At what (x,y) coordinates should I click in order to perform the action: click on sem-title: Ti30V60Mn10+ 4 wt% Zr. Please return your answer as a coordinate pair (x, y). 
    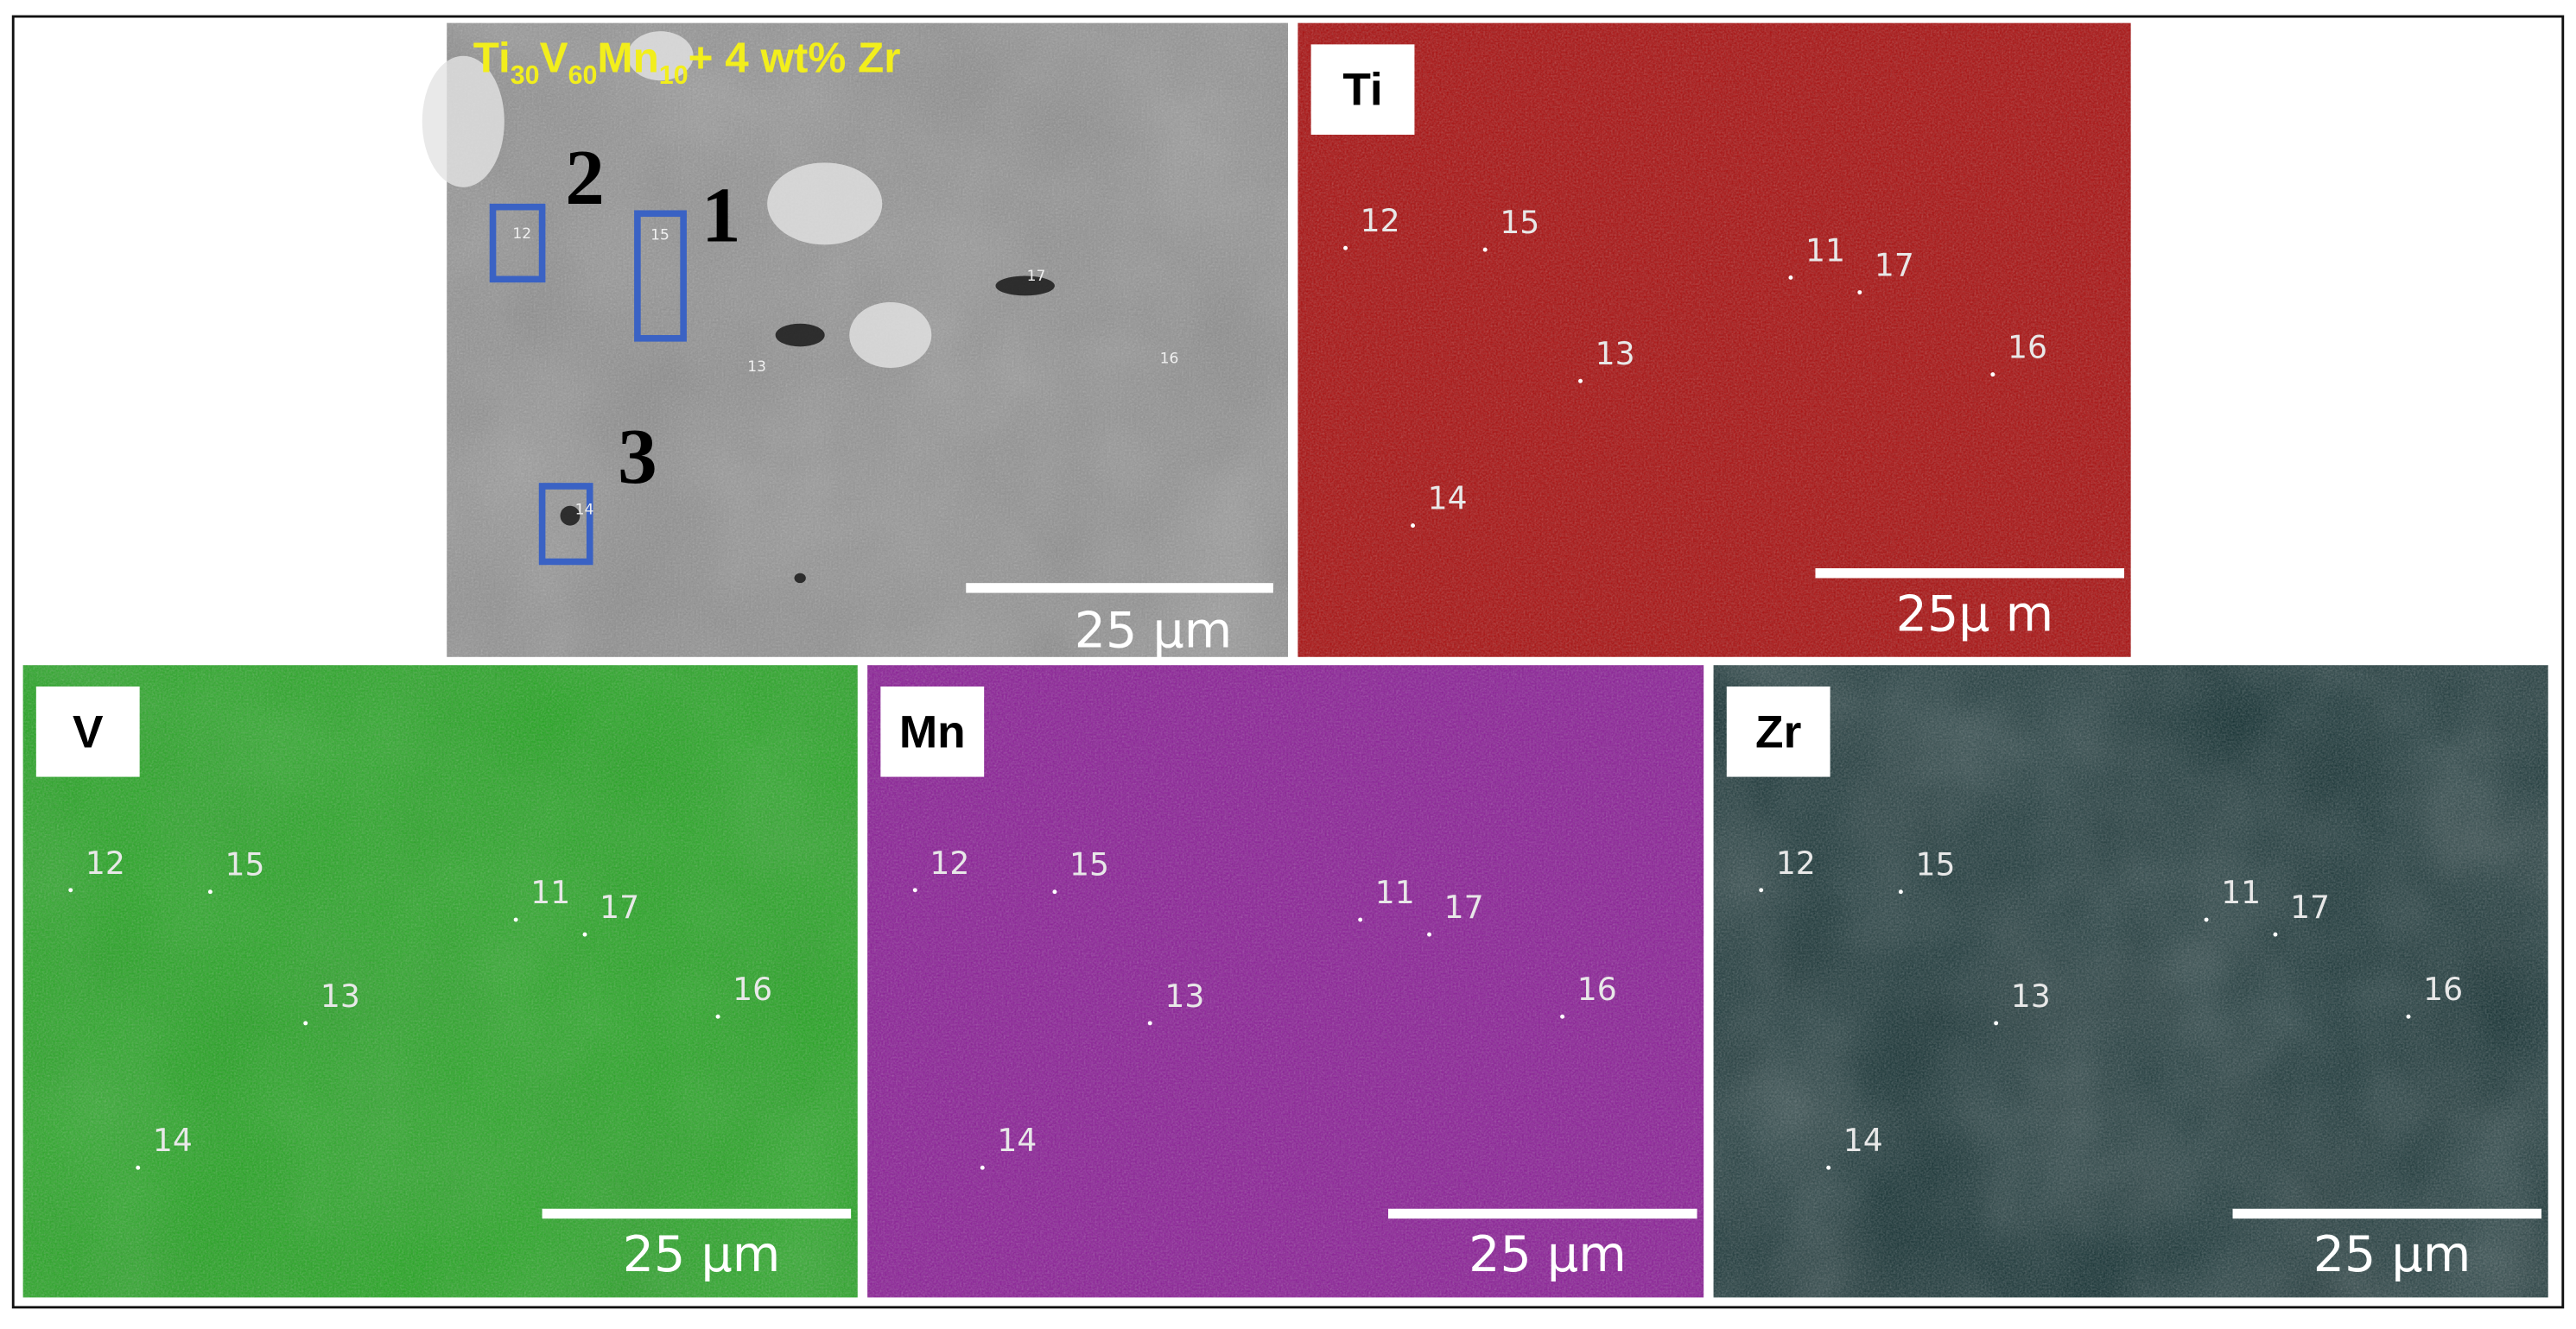
    Looking at the image, I should click on (687, 63).